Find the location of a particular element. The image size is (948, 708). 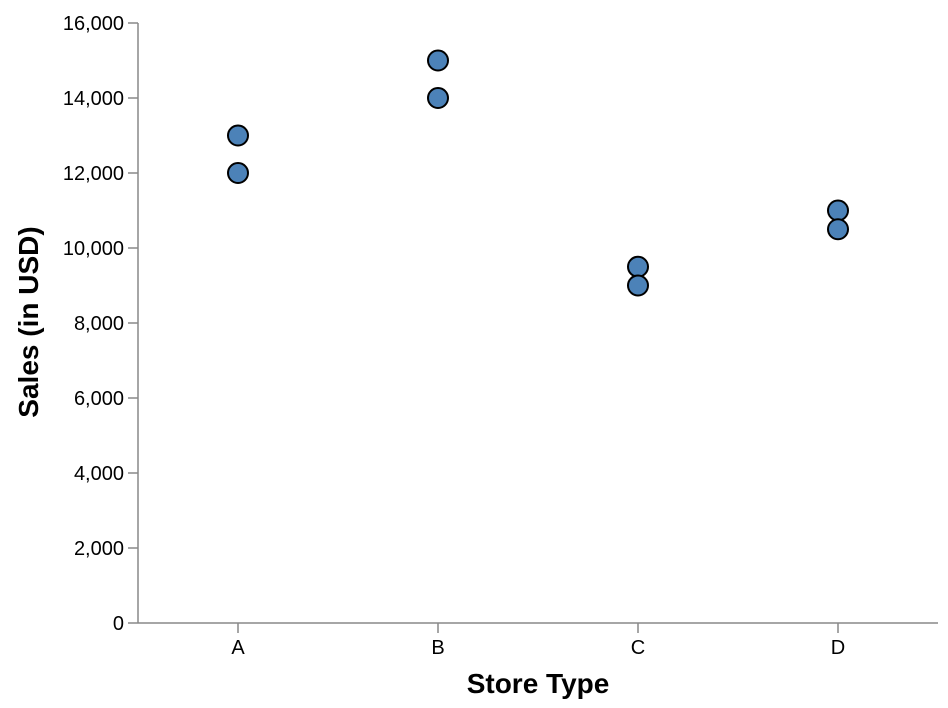

y-tick-label: 4,000 is located at coordinates (99, 474).